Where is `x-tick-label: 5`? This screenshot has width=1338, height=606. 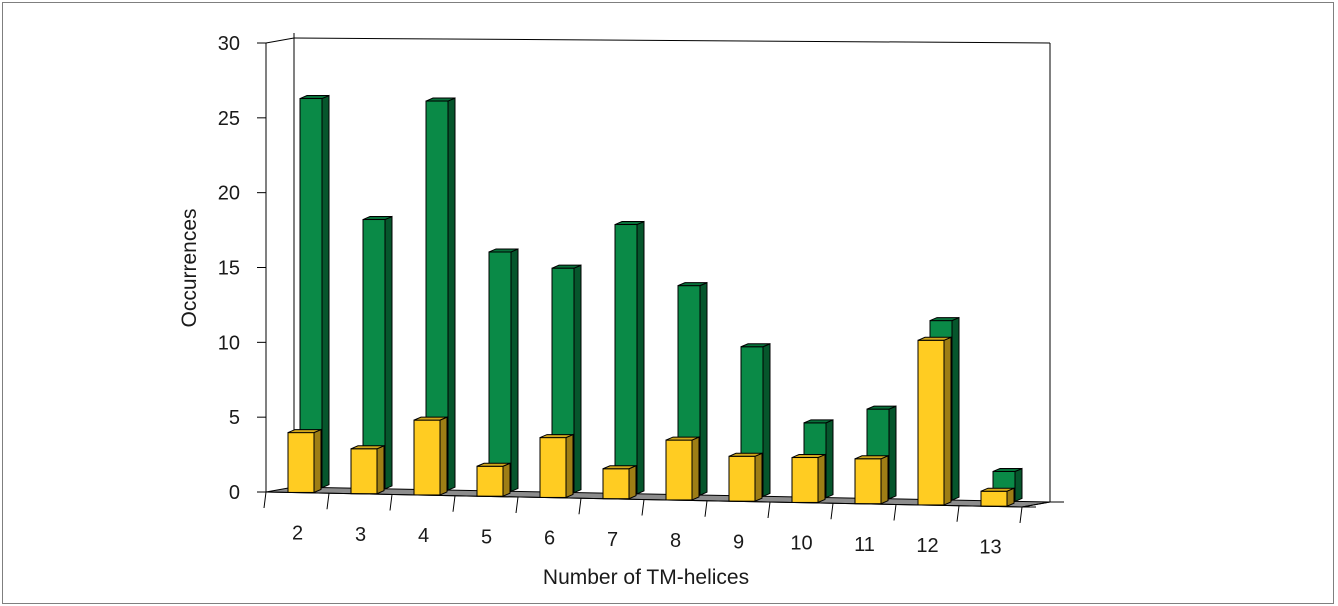 x-tick-label: 5 is located at coordinates (486, 537).